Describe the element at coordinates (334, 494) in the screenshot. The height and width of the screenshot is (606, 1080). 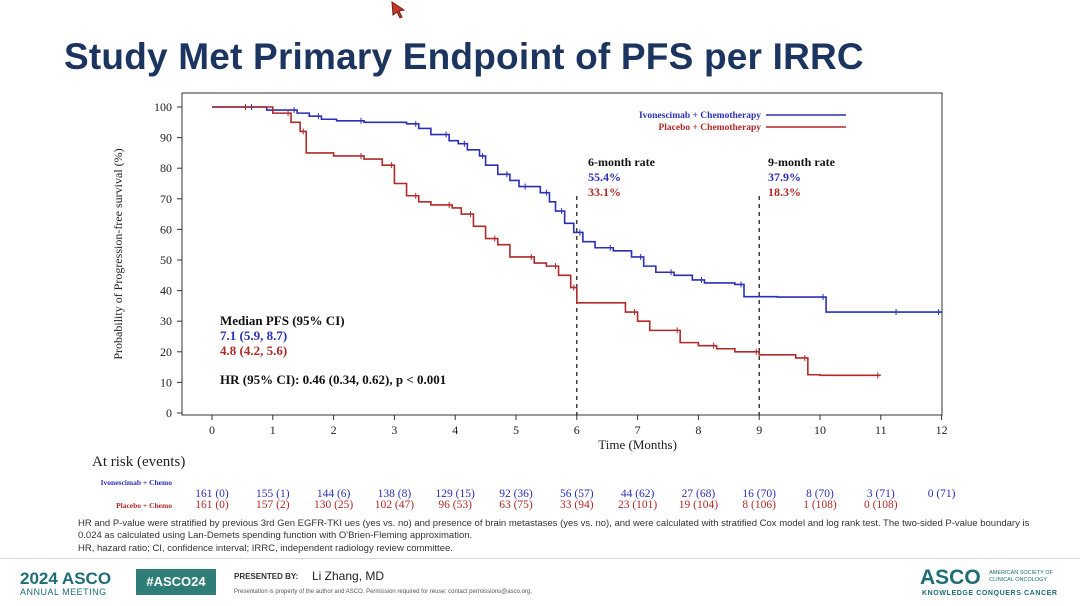
I see `at-risk-ivo-cell: 144 (6)` at that location.